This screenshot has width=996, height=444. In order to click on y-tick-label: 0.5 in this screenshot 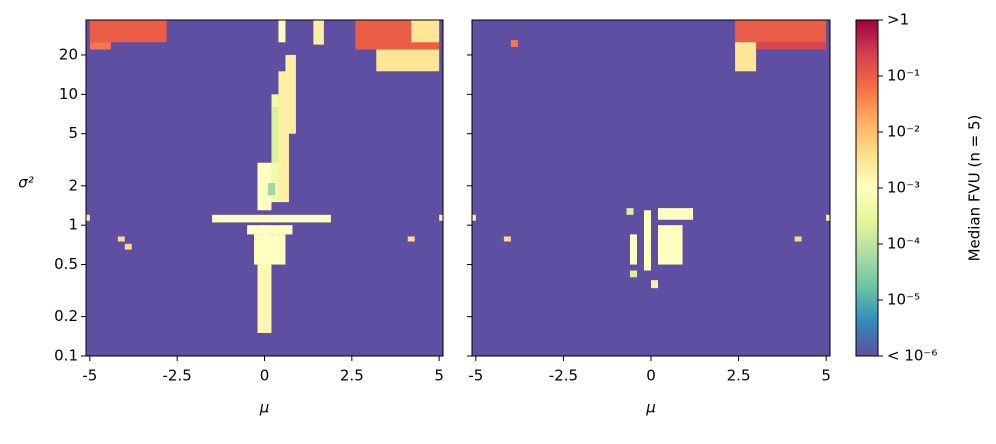, I will do `click(66, 264)`.